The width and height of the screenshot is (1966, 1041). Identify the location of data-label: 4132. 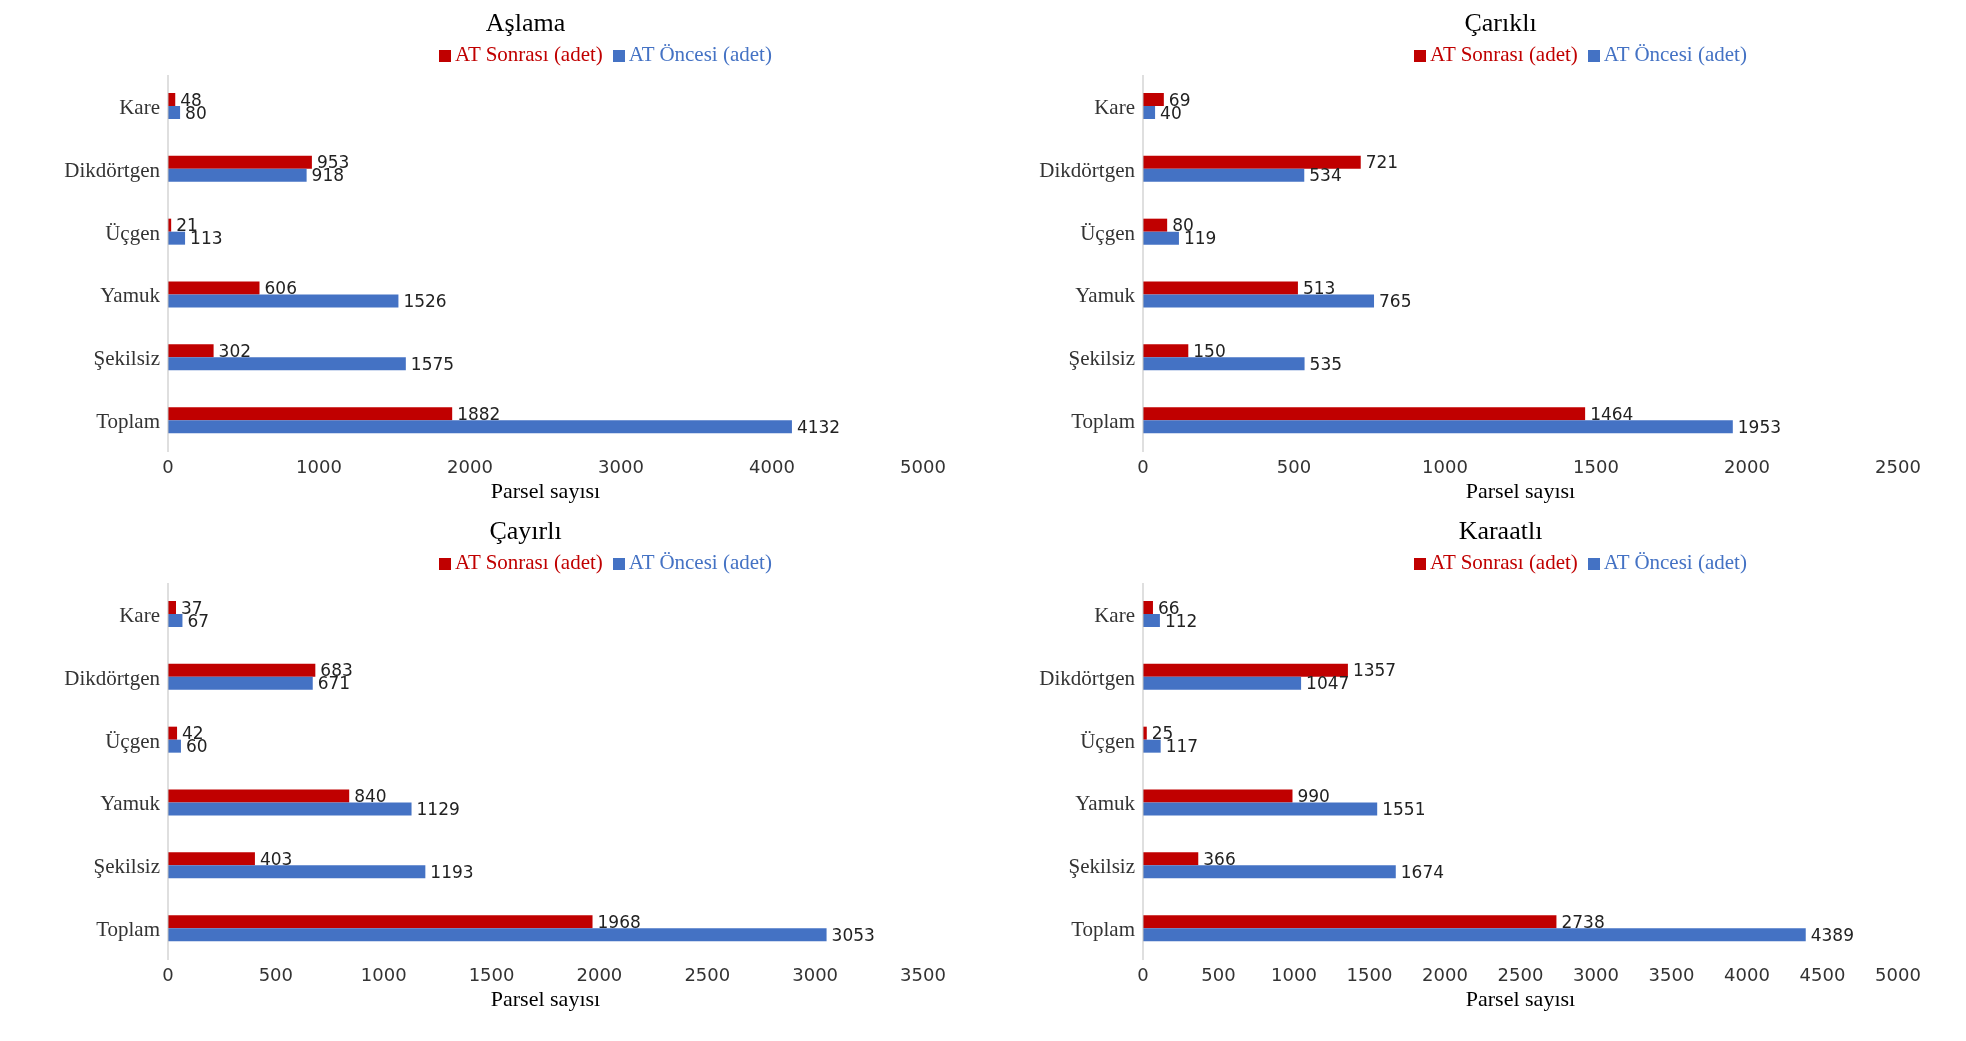
(818, 426).